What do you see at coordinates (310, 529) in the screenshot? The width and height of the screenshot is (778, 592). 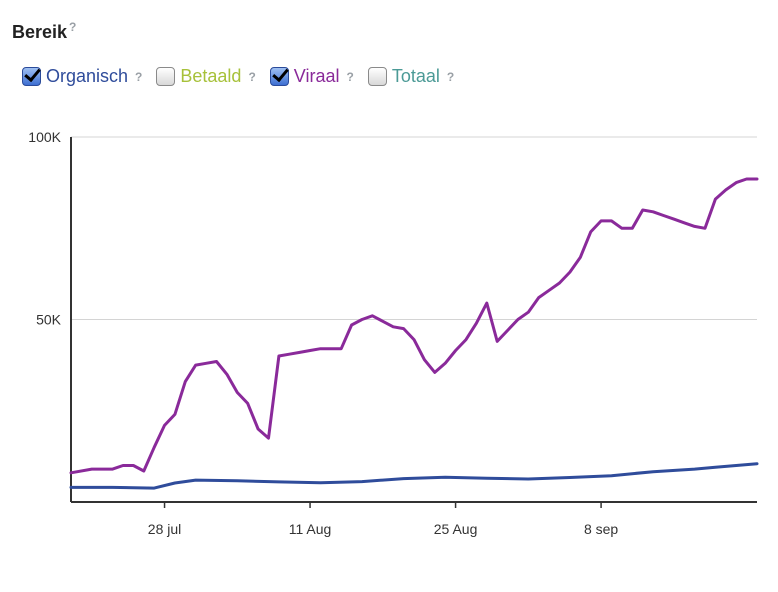 I see `x-tick-label: 11 Aug` at bounding box center [310, 529].